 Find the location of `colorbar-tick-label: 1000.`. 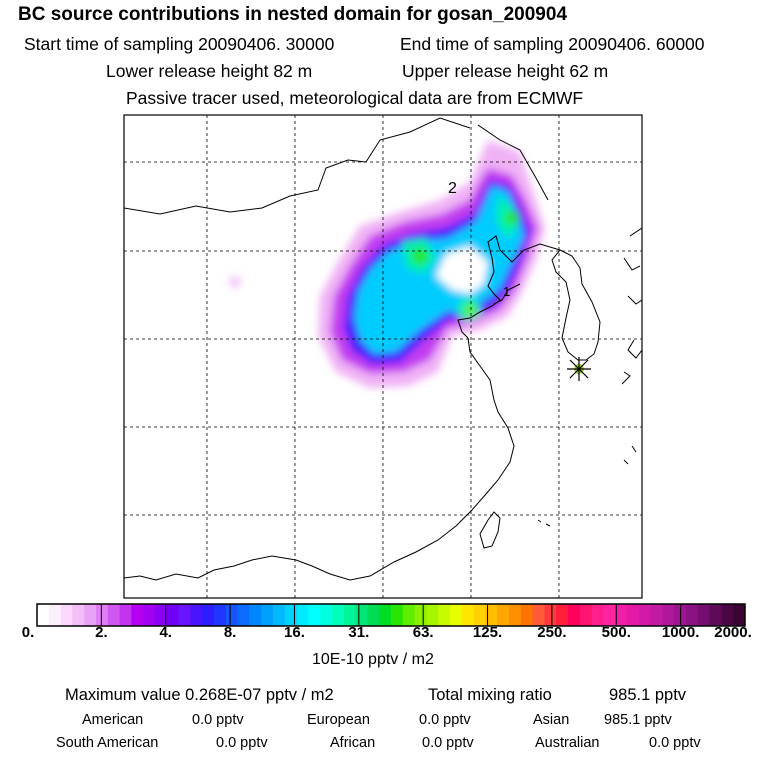

colorbar-tick-label: 1000. is located at coordinates (680, 632).